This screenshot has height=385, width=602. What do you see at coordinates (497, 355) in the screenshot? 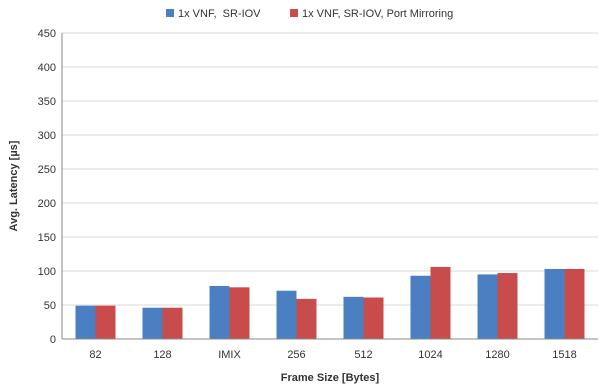
I see `x-tick-label: 1280` at bounding box center [497, 355].